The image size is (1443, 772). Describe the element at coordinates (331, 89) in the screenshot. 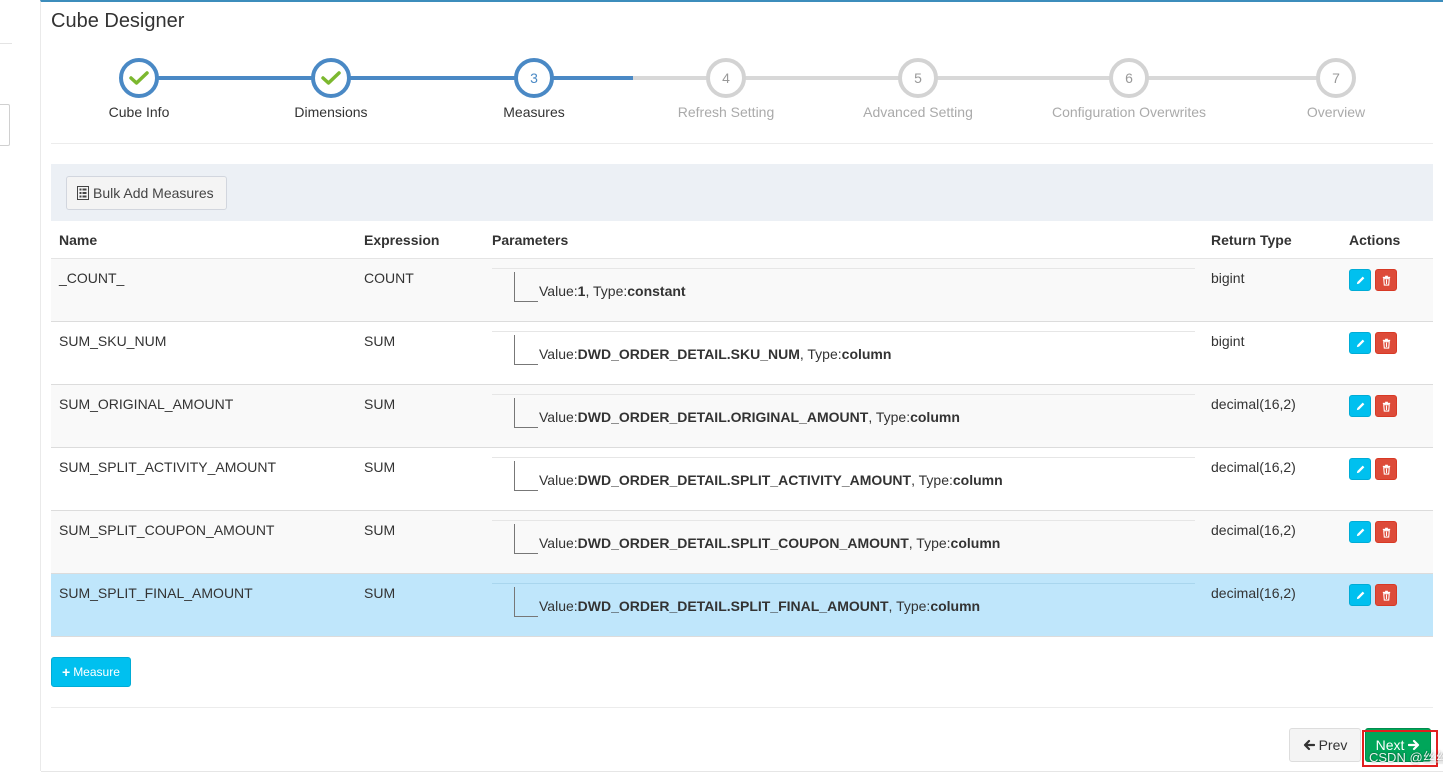

I see `wizard-step-2: Dimensions` at that location.